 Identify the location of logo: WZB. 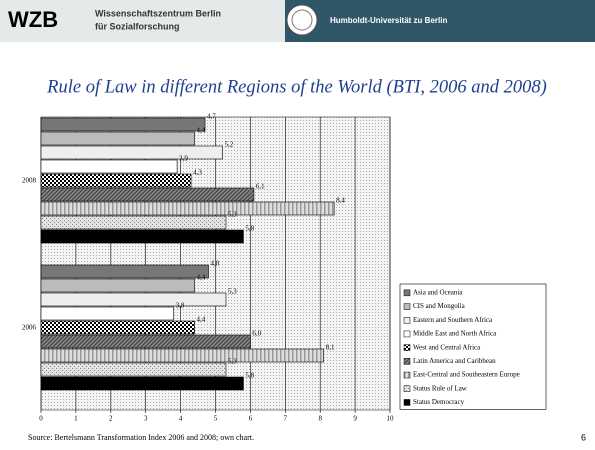
(33, 19).